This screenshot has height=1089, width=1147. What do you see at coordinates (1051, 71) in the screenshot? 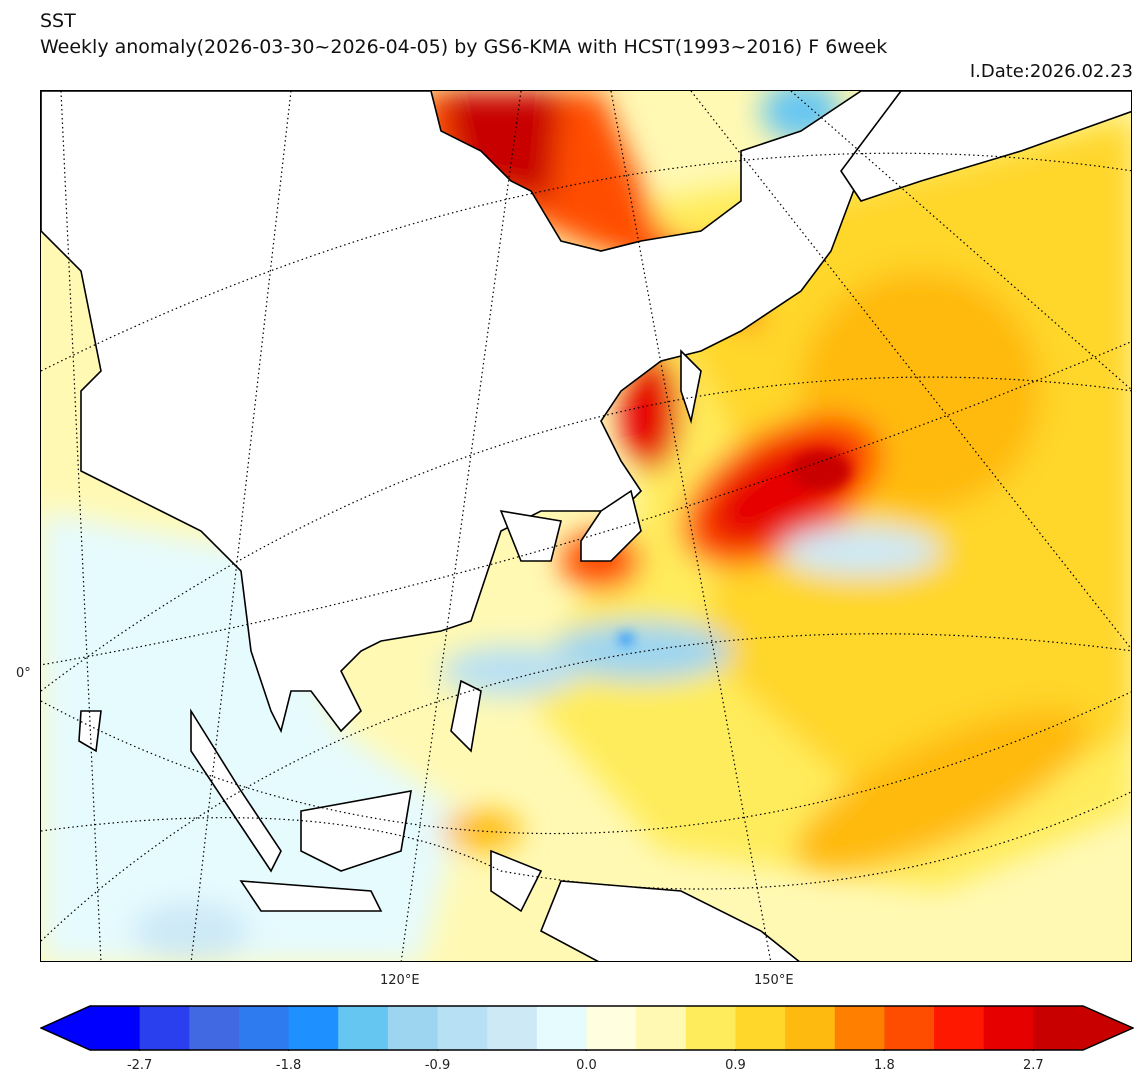
I see `issue-date: I.Date:2026.02.23` at bounding box center [1051, 71].